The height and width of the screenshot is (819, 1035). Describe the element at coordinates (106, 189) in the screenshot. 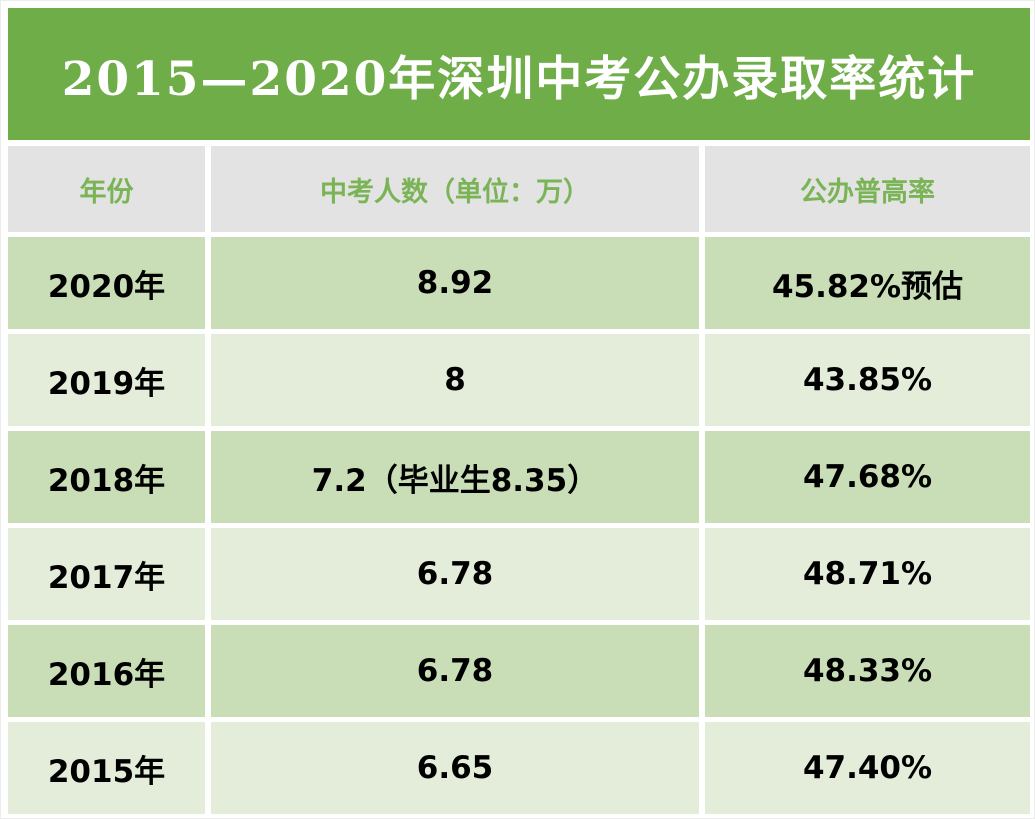

I see `column-header-year: 年份` at that location.